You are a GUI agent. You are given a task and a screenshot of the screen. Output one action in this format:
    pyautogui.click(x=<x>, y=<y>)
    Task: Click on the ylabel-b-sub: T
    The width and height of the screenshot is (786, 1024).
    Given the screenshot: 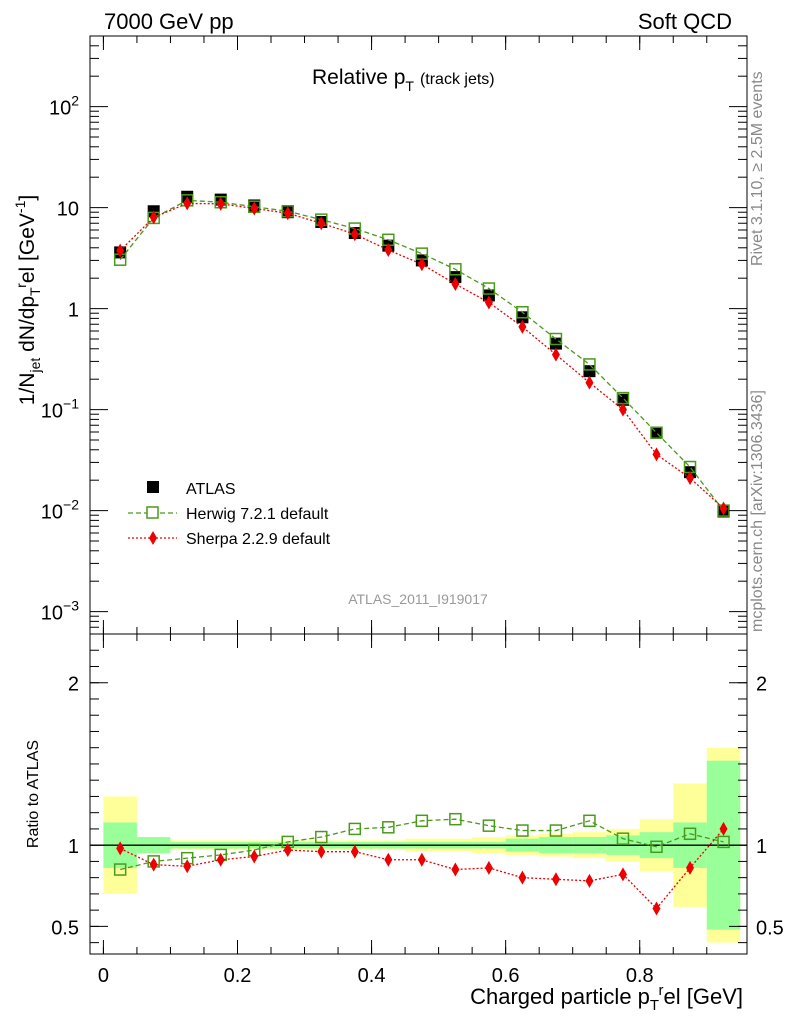 What is the action you would take?
    pyautogui.click(x=35, y=291)
    